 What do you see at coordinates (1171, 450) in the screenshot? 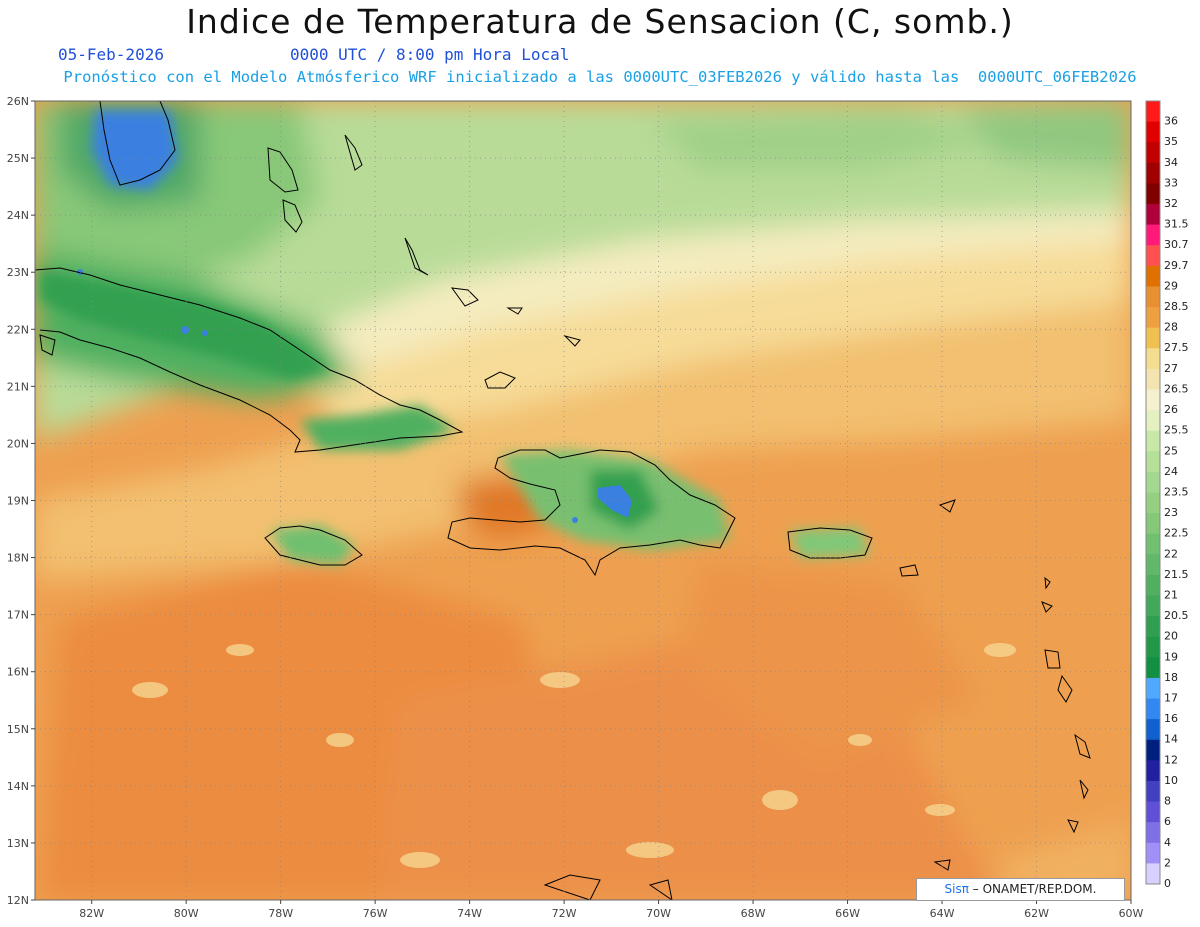
I see `colorbar-label: 25` at bounding box center [1171, 450].